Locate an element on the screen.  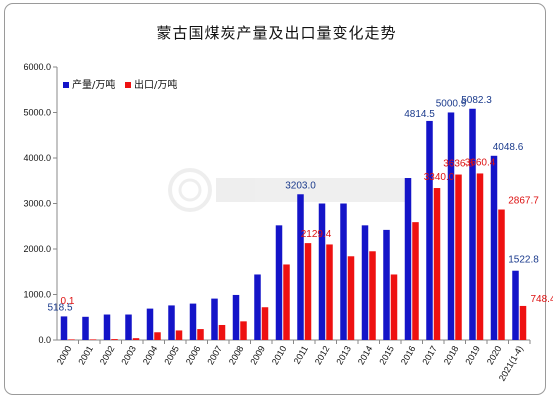
x-tick-label: 2004 is located at coordinates (150, 355).